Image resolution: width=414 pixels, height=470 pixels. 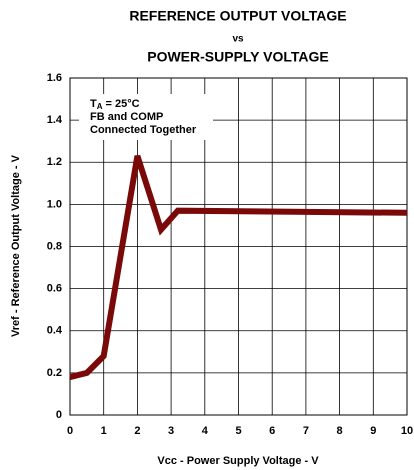 What do you see at coordinates (54, 78) in the screenshot?
I see `y-tick-label: 1.6` at bounding box center [54, 78].